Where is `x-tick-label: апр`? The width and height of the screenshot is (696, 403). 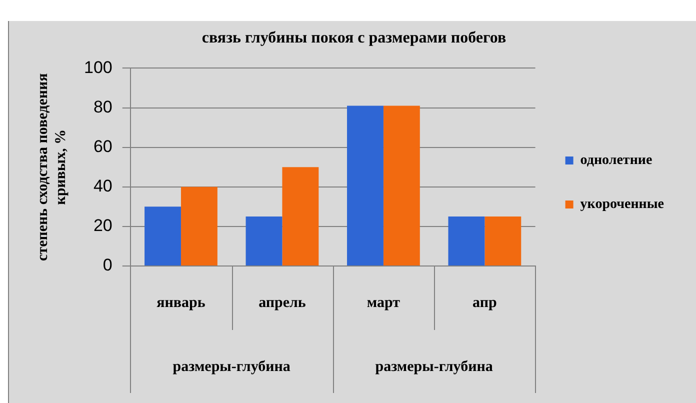
x-tick-label: апр is located at coordinates (484, 302).